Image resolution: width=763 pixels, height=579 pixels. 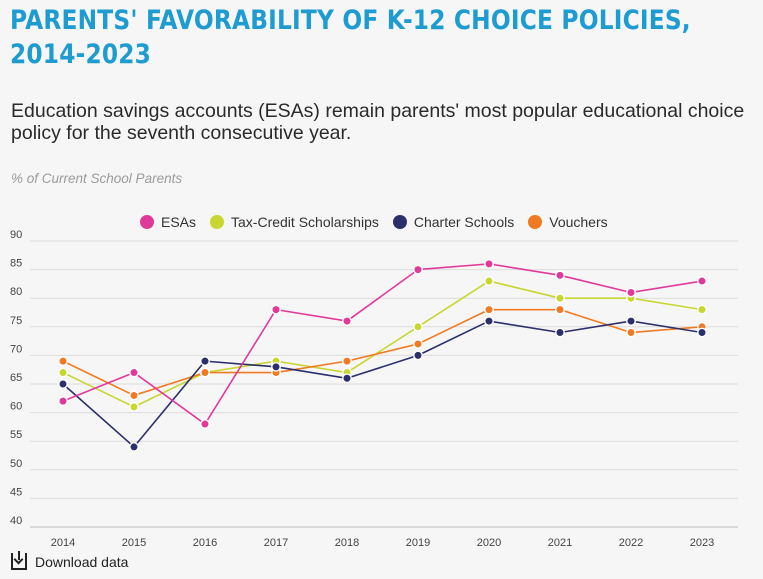 I want to click on data-point-esas-2021, so click(x=560, y=275).